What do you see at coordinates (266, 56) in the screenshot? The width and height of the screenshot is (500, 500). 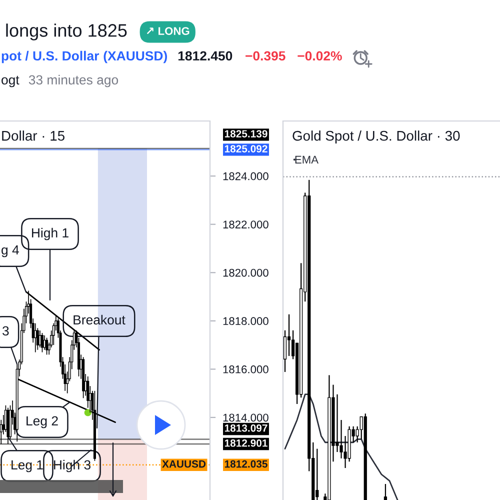 I see `text: −0.395` at bounding box center [266, 56].